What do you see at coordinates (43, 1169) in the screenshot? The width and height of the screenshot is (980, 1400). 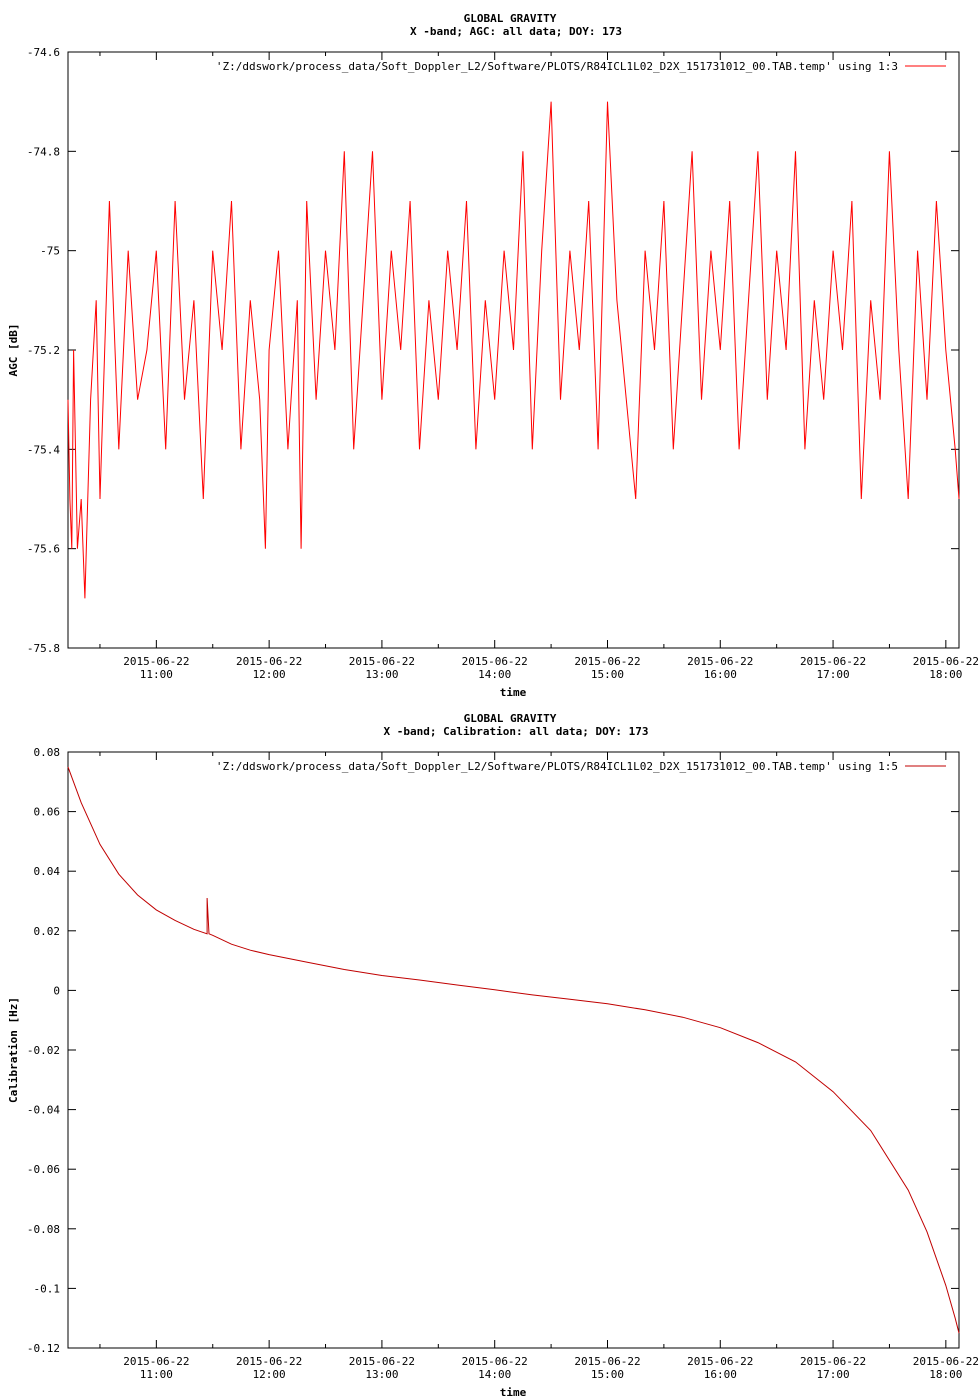 I see `y-tick-label: -0.06` at bounding box center [43, 1169].